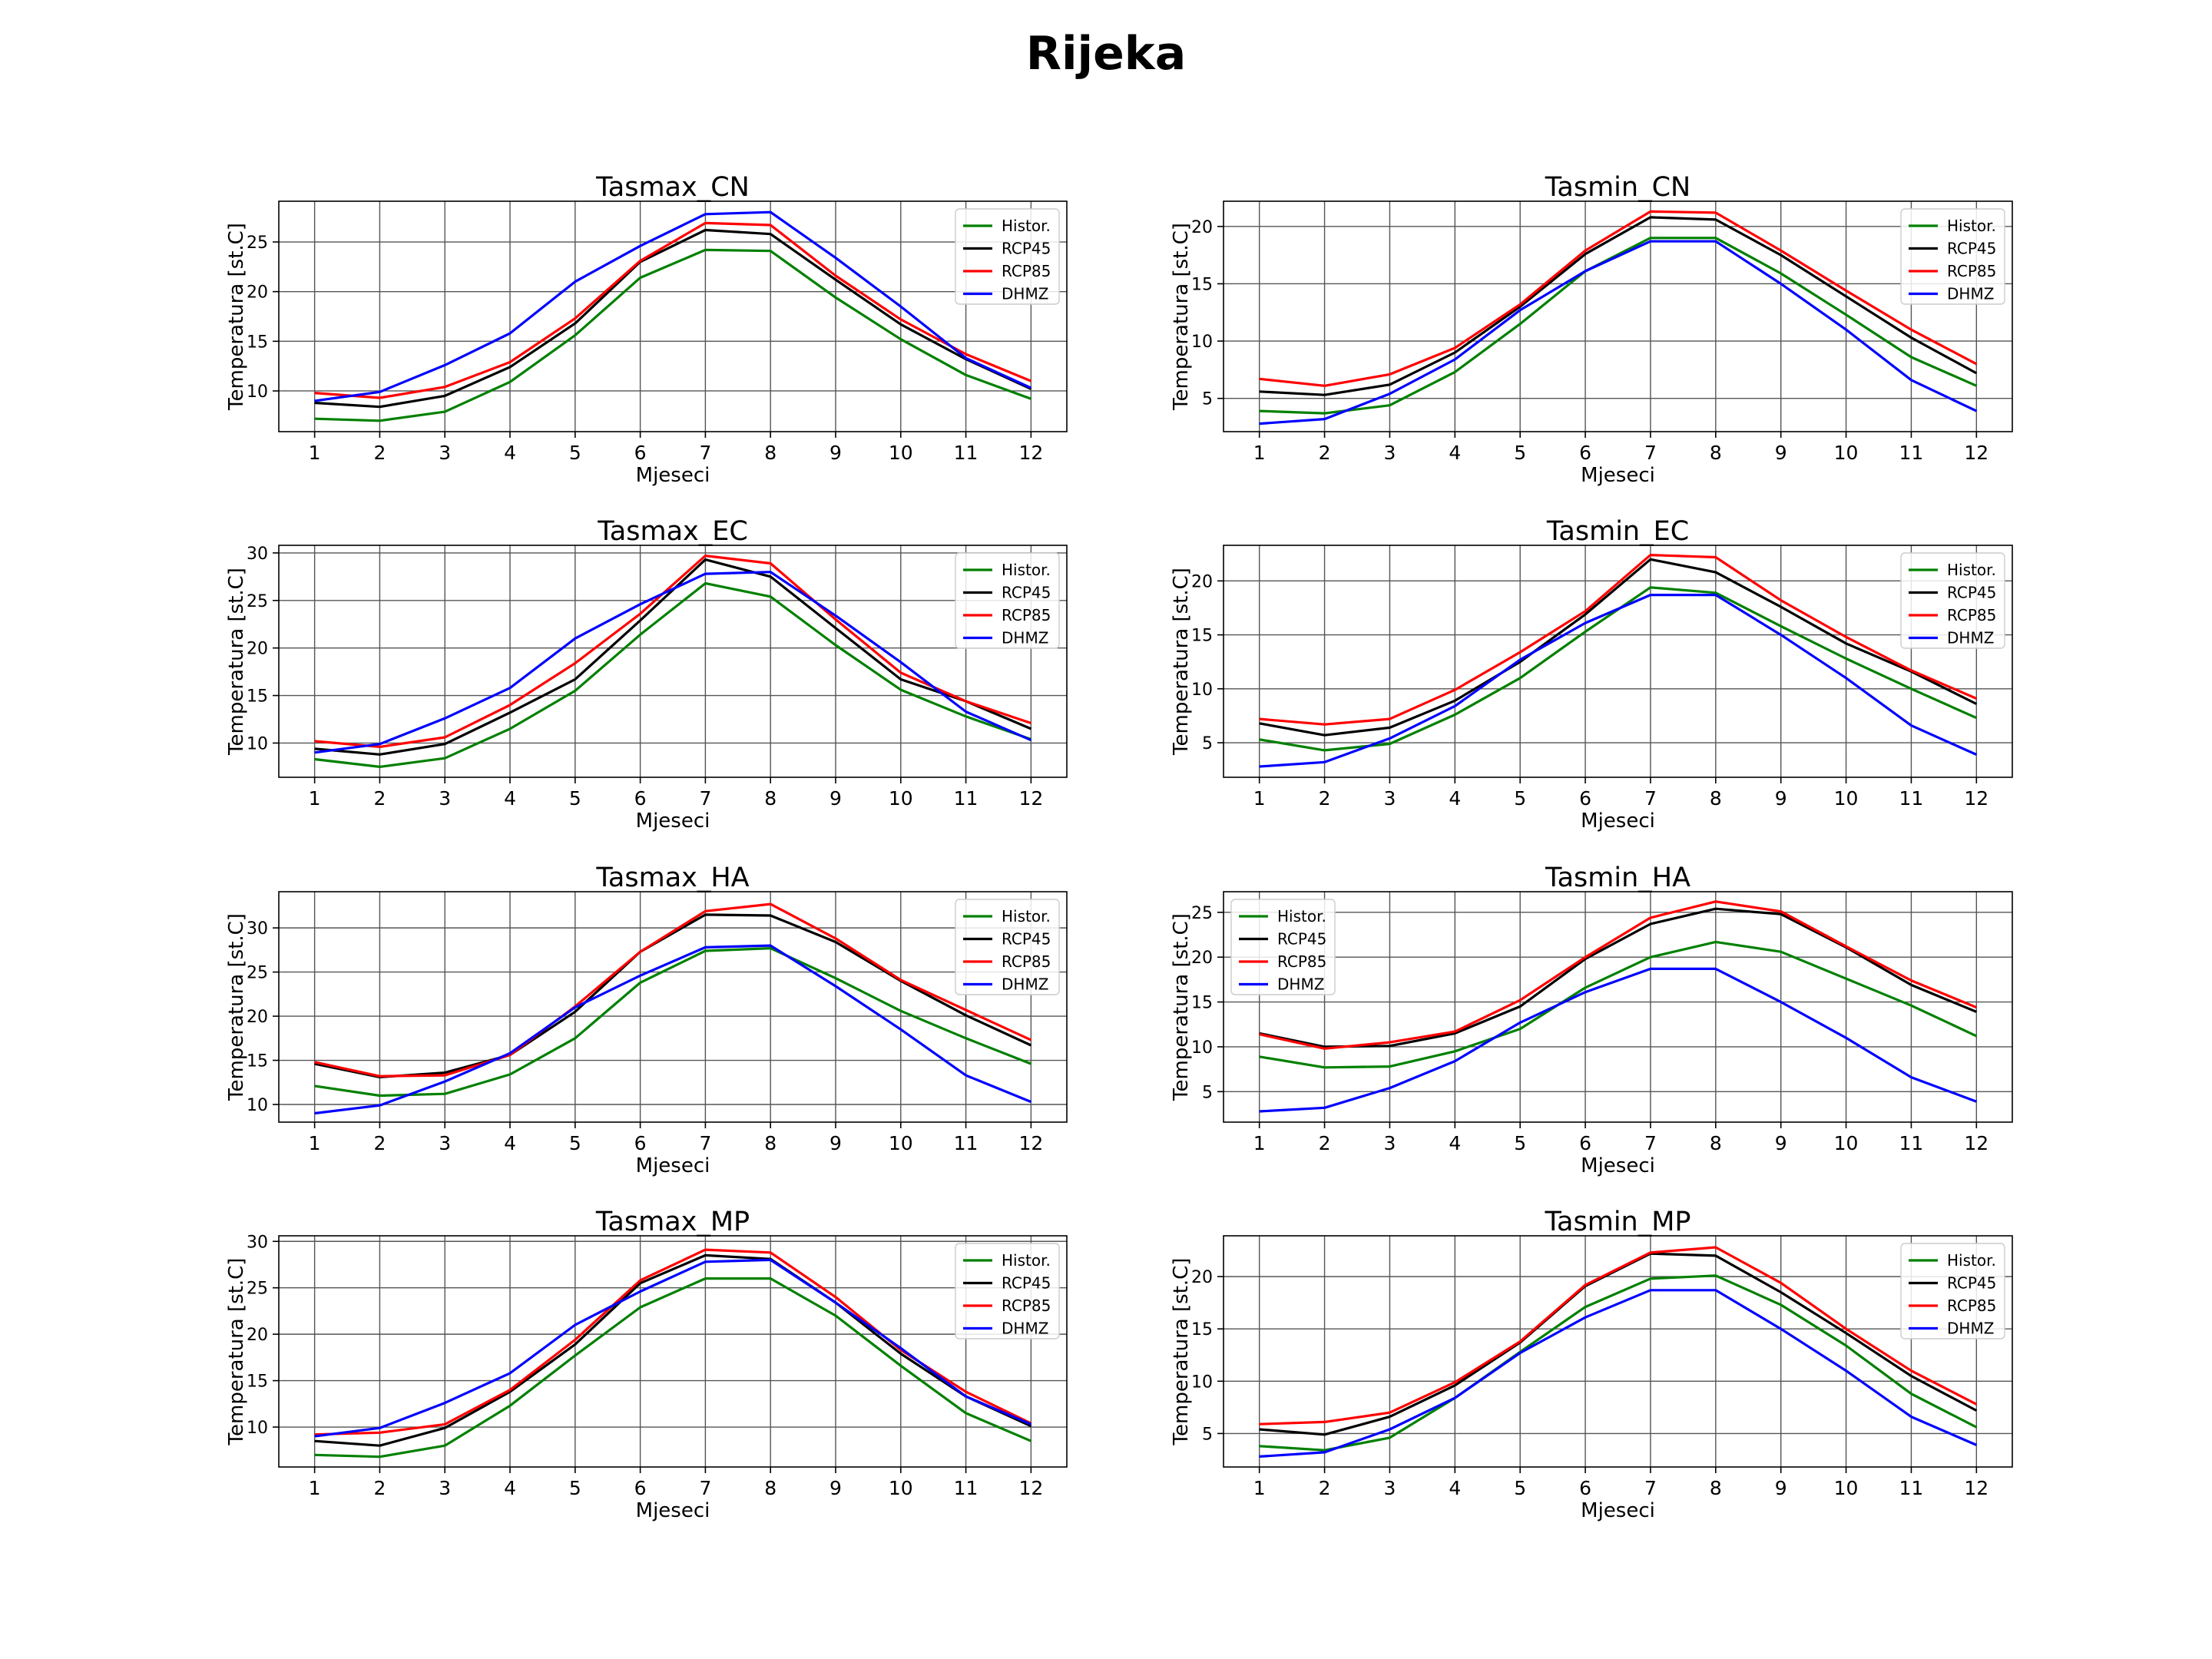 The width and height of the screenshot is (2212, 1659). I want to click on figure-title: Rijeka, so click(1106, 54).